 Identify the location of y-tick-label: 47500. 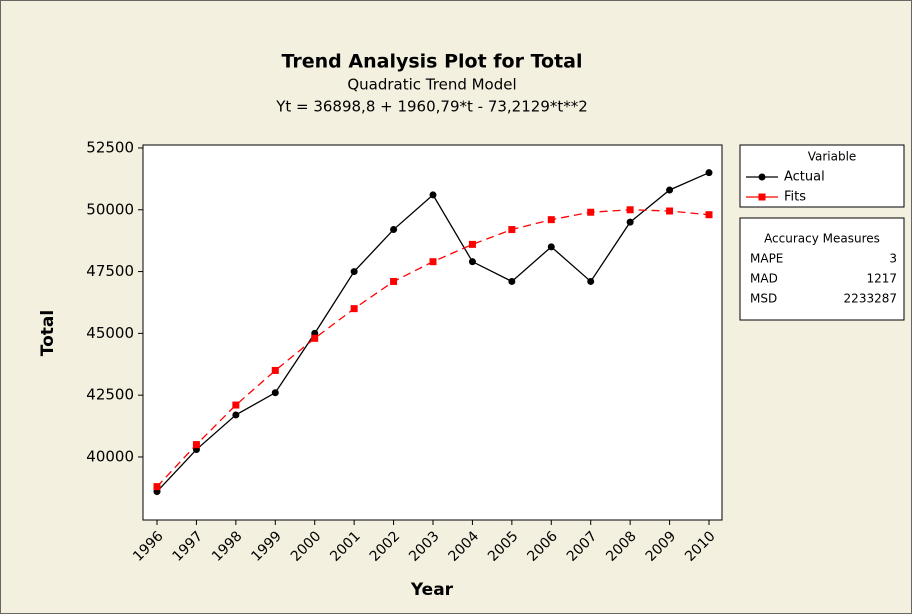
(110, 271).